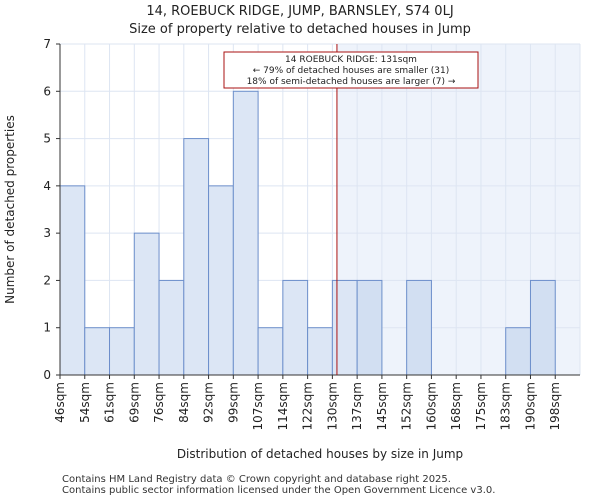 The image size is (600, 500). What do you see at coordinates (382, 406) in the screenshot?
I see `x-tick-label: 145sqm` at bounding box center [382, 406].